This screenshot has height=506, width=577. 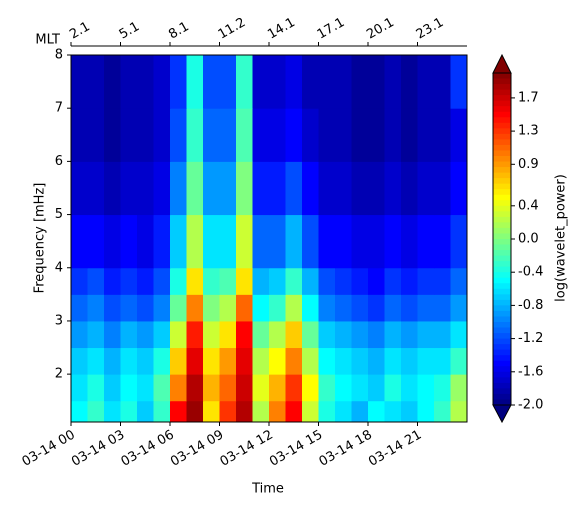 I want to click on y-axis-label: Frequency [mHz], so click(x=40, y=238).